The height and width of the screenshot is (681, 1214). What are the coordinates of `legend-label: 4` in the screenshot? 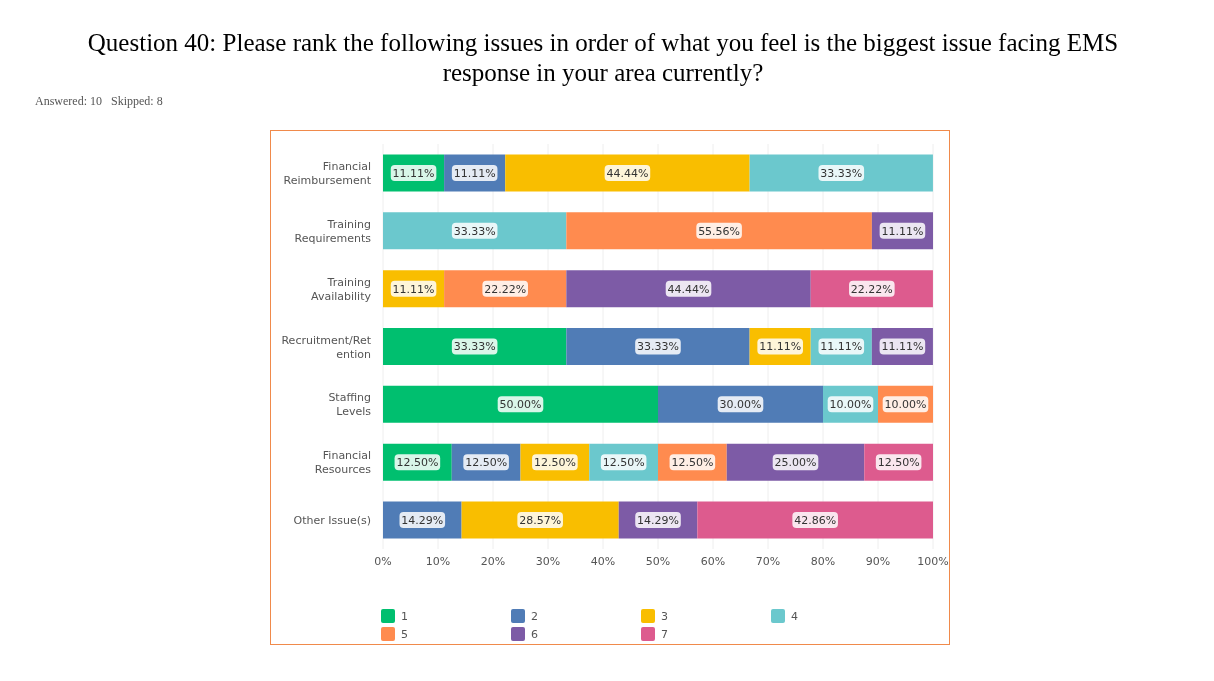 It's located at (794, 616).